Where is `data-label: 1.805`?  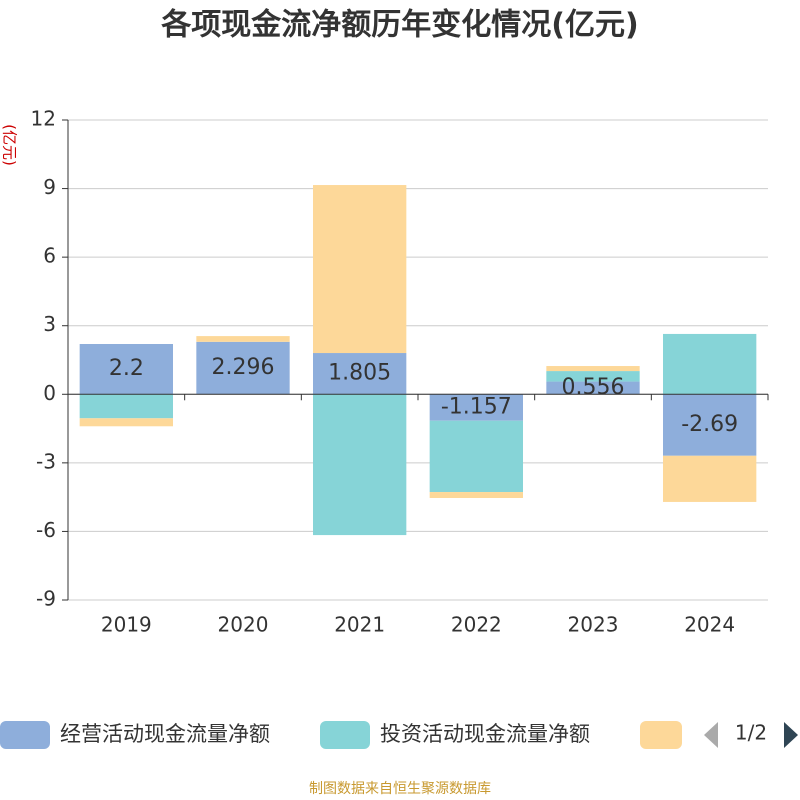 data-label: 1.805 is located at coordinates (359, 373).